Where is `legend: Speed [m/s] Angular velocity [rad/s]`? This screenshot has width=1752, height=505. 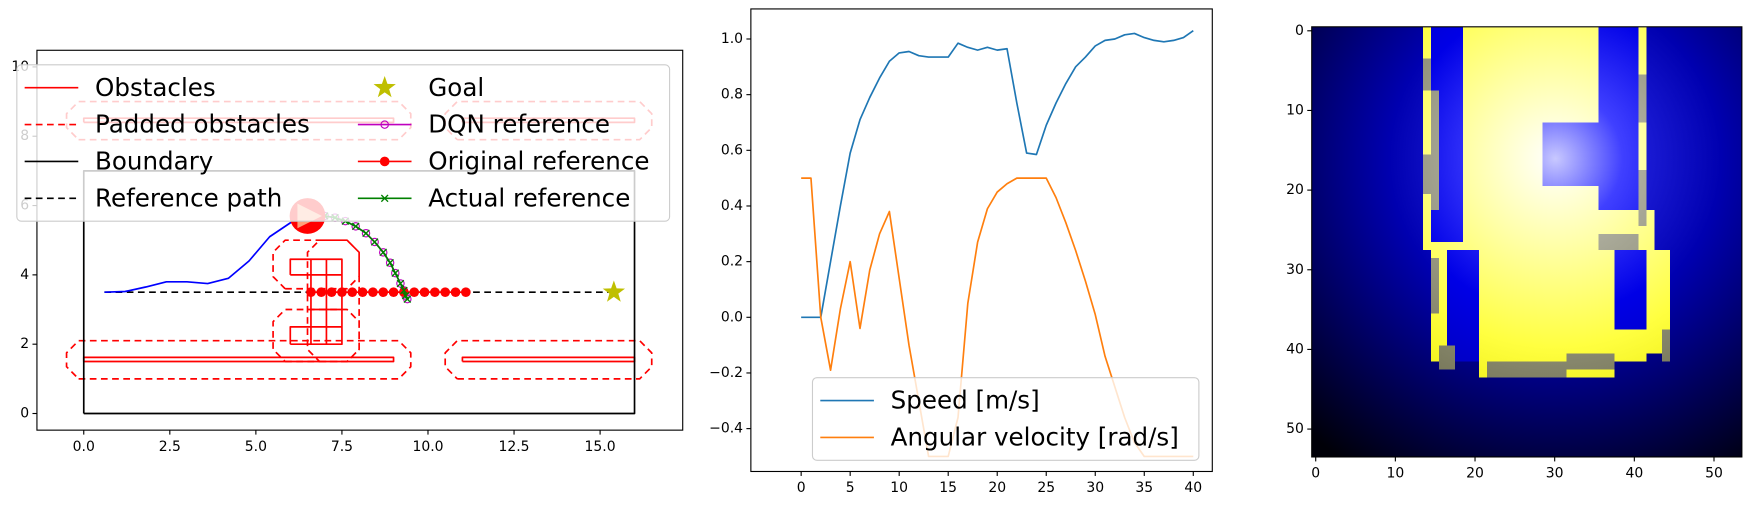
legend: Speed [m/s] Angular velocity [rad/s] is located at coordinates (1005, 419).